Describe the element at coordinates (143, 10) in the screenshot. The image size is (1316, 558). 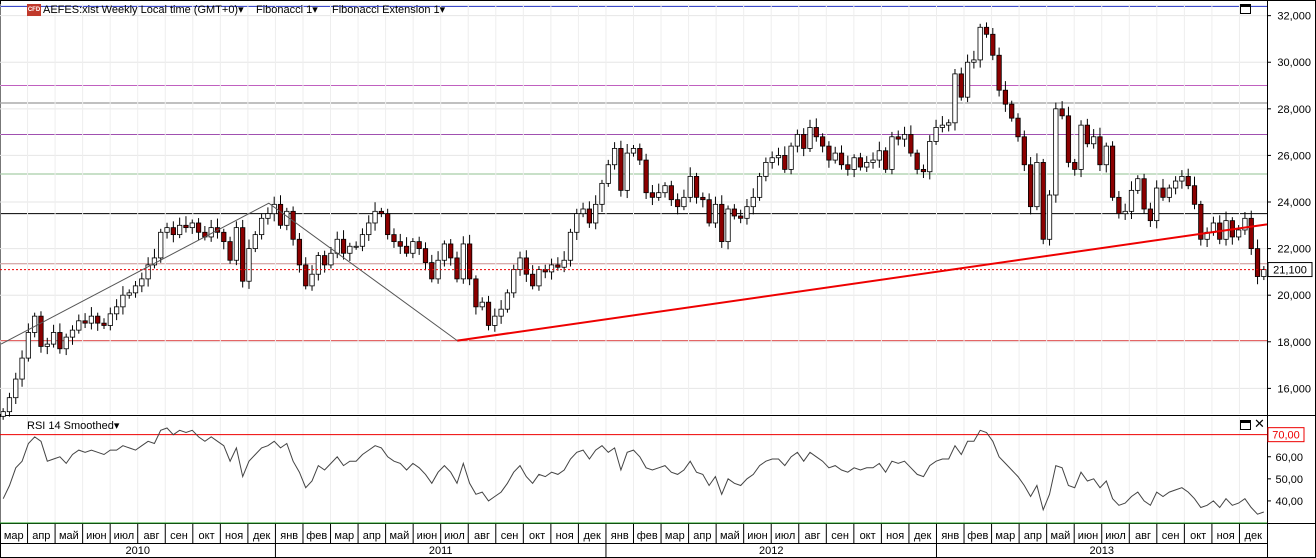
I see `symbol-dropdown: AEFES:xist Weekly Local time (GMT+0)▾` at that location.